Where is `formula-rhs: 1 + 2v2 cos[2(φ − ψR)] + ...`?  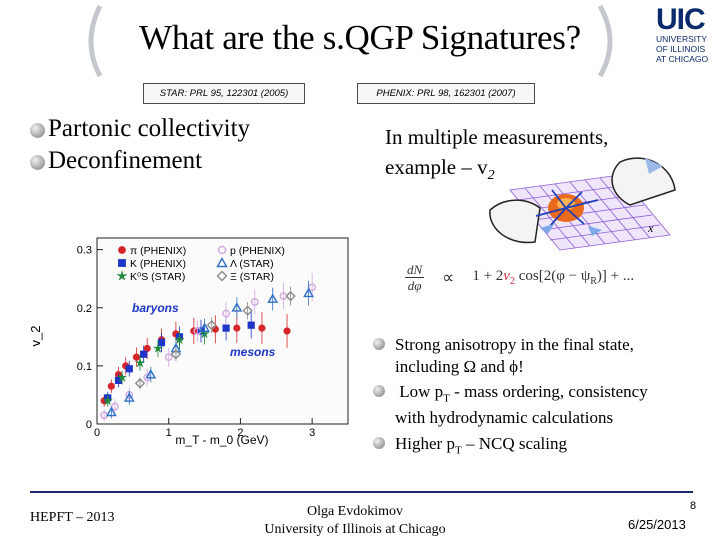 formula-rhs: 1 + 2v2 cos[2(φ − ψR)] + ... is located at coordinates (553, 277).